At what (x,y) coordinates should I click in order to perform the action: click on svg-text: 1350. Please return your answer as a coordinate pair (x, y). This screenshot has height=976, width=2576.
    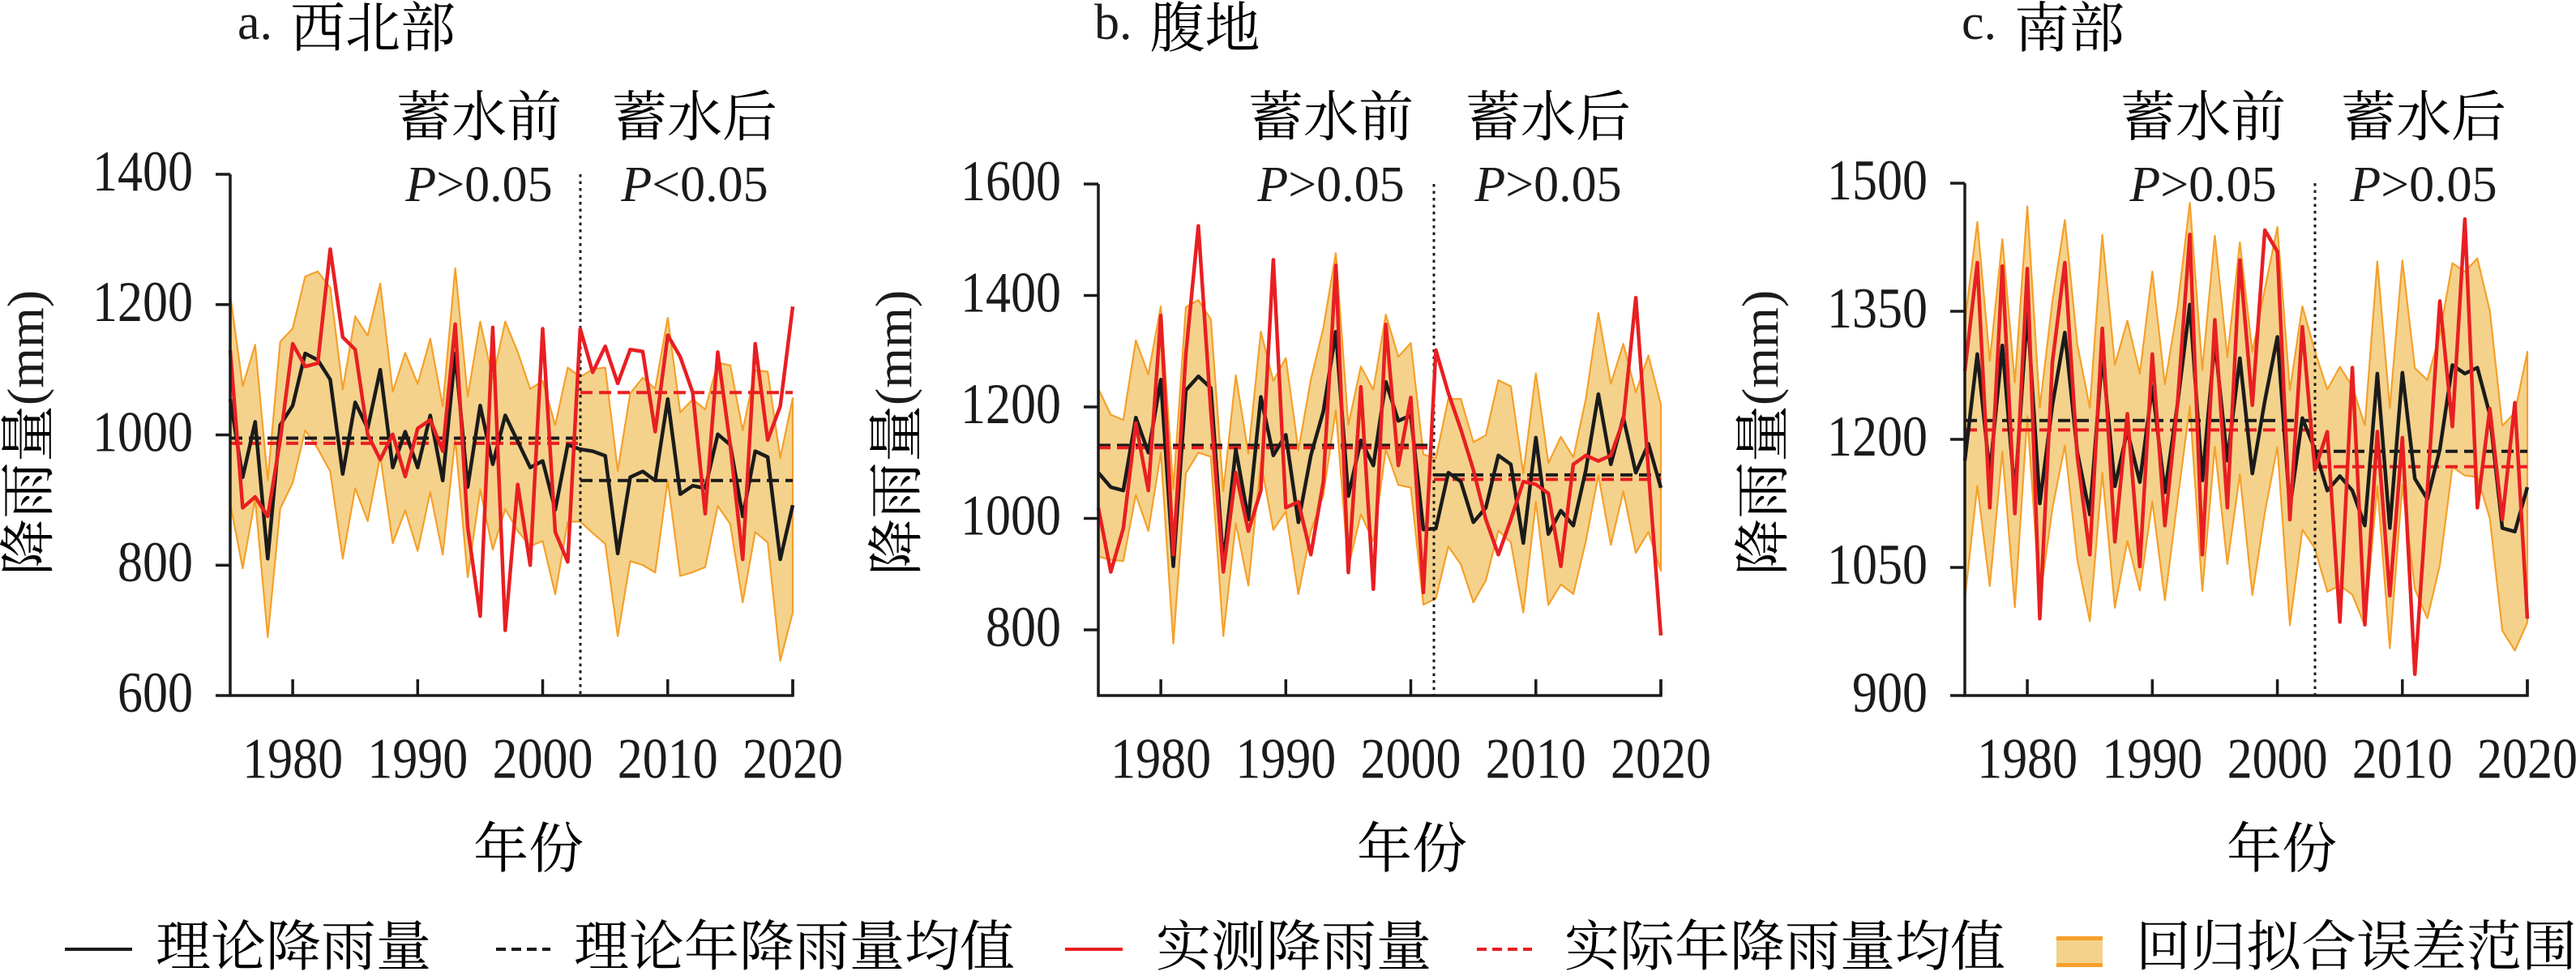
    Looking at the image, I should click on (1878, 308).